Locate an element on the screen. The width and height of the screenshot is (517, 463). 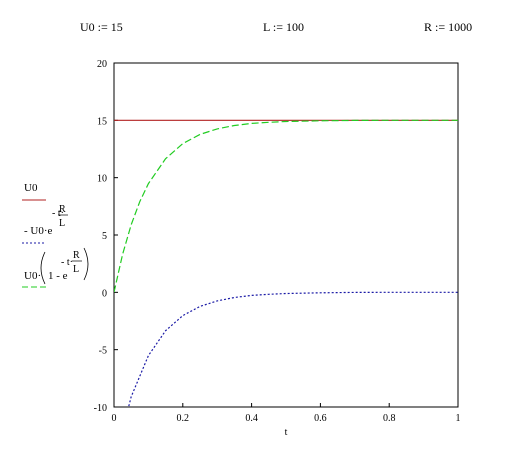
x-tick-label: 0.6 is located at coordinates (320, 418).